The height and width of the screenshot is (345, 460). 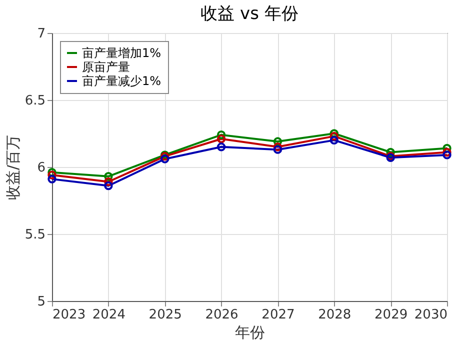 I want to click on legend-label: 原亩产量, so click(x=106, y=67).